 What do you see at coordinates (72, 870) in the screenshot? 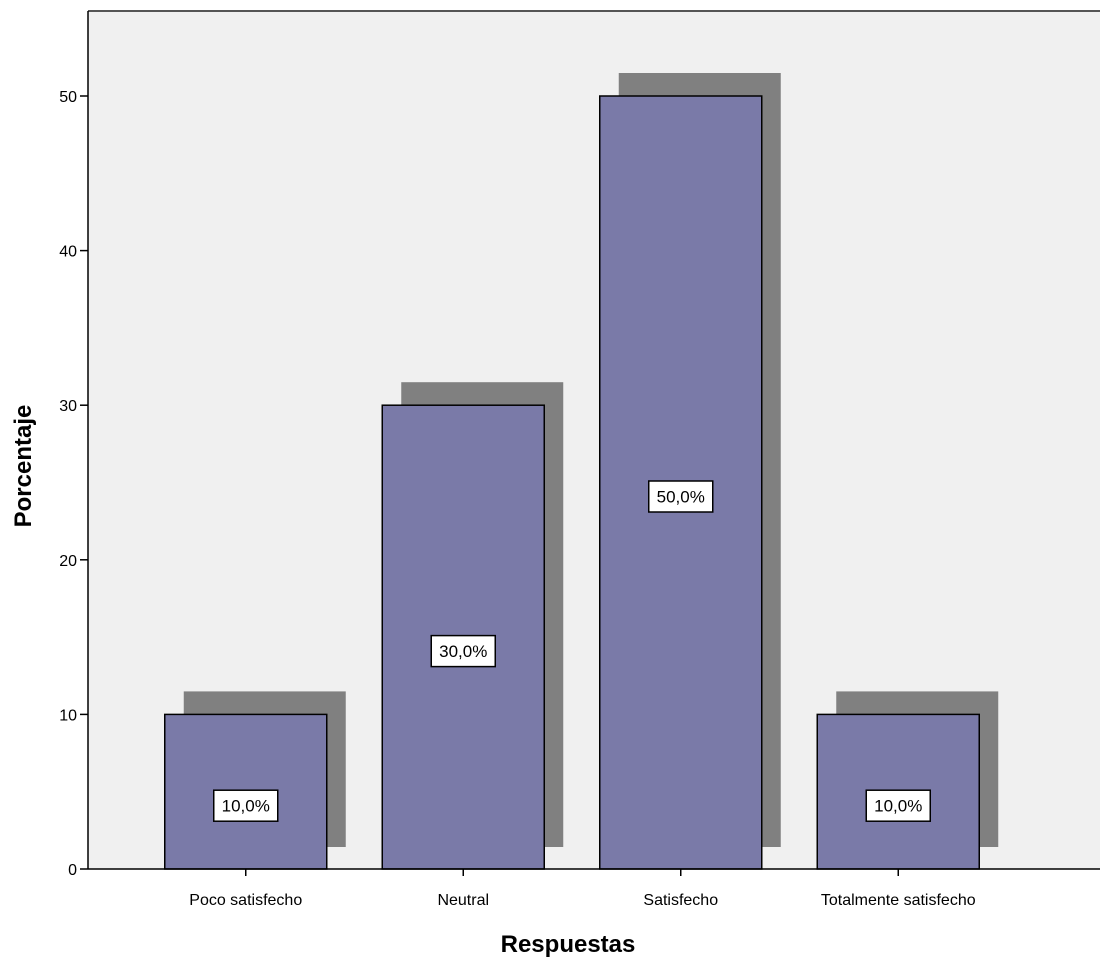
I see `y-tick-label: 0` at bounding box center [72, 870].